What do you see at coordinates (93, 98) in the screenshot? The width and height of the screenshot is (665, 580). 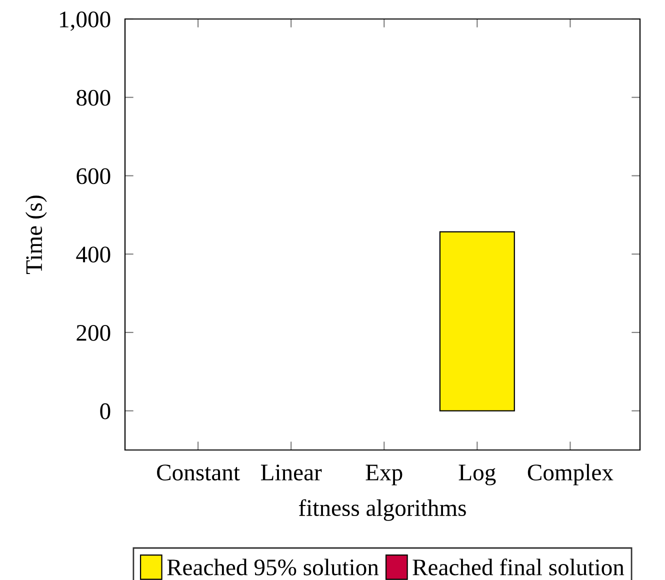 I see `y-tick-label: 800` at bounding box center [93, 98].